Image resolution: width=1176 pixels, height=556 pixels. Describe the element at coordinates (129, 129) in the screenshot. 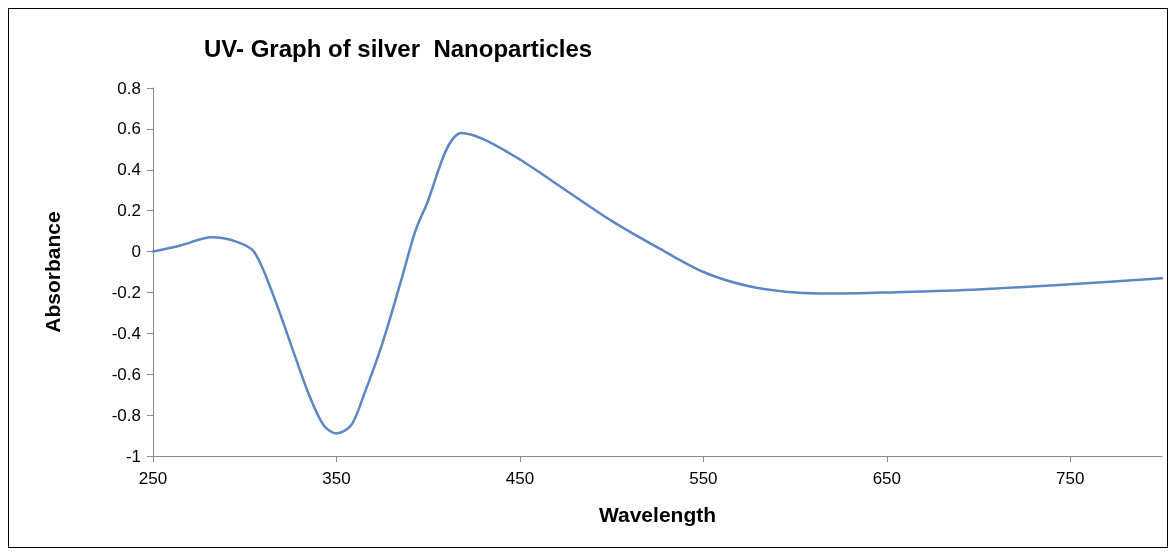

I see `y-tick-label: 0.6` at that location.